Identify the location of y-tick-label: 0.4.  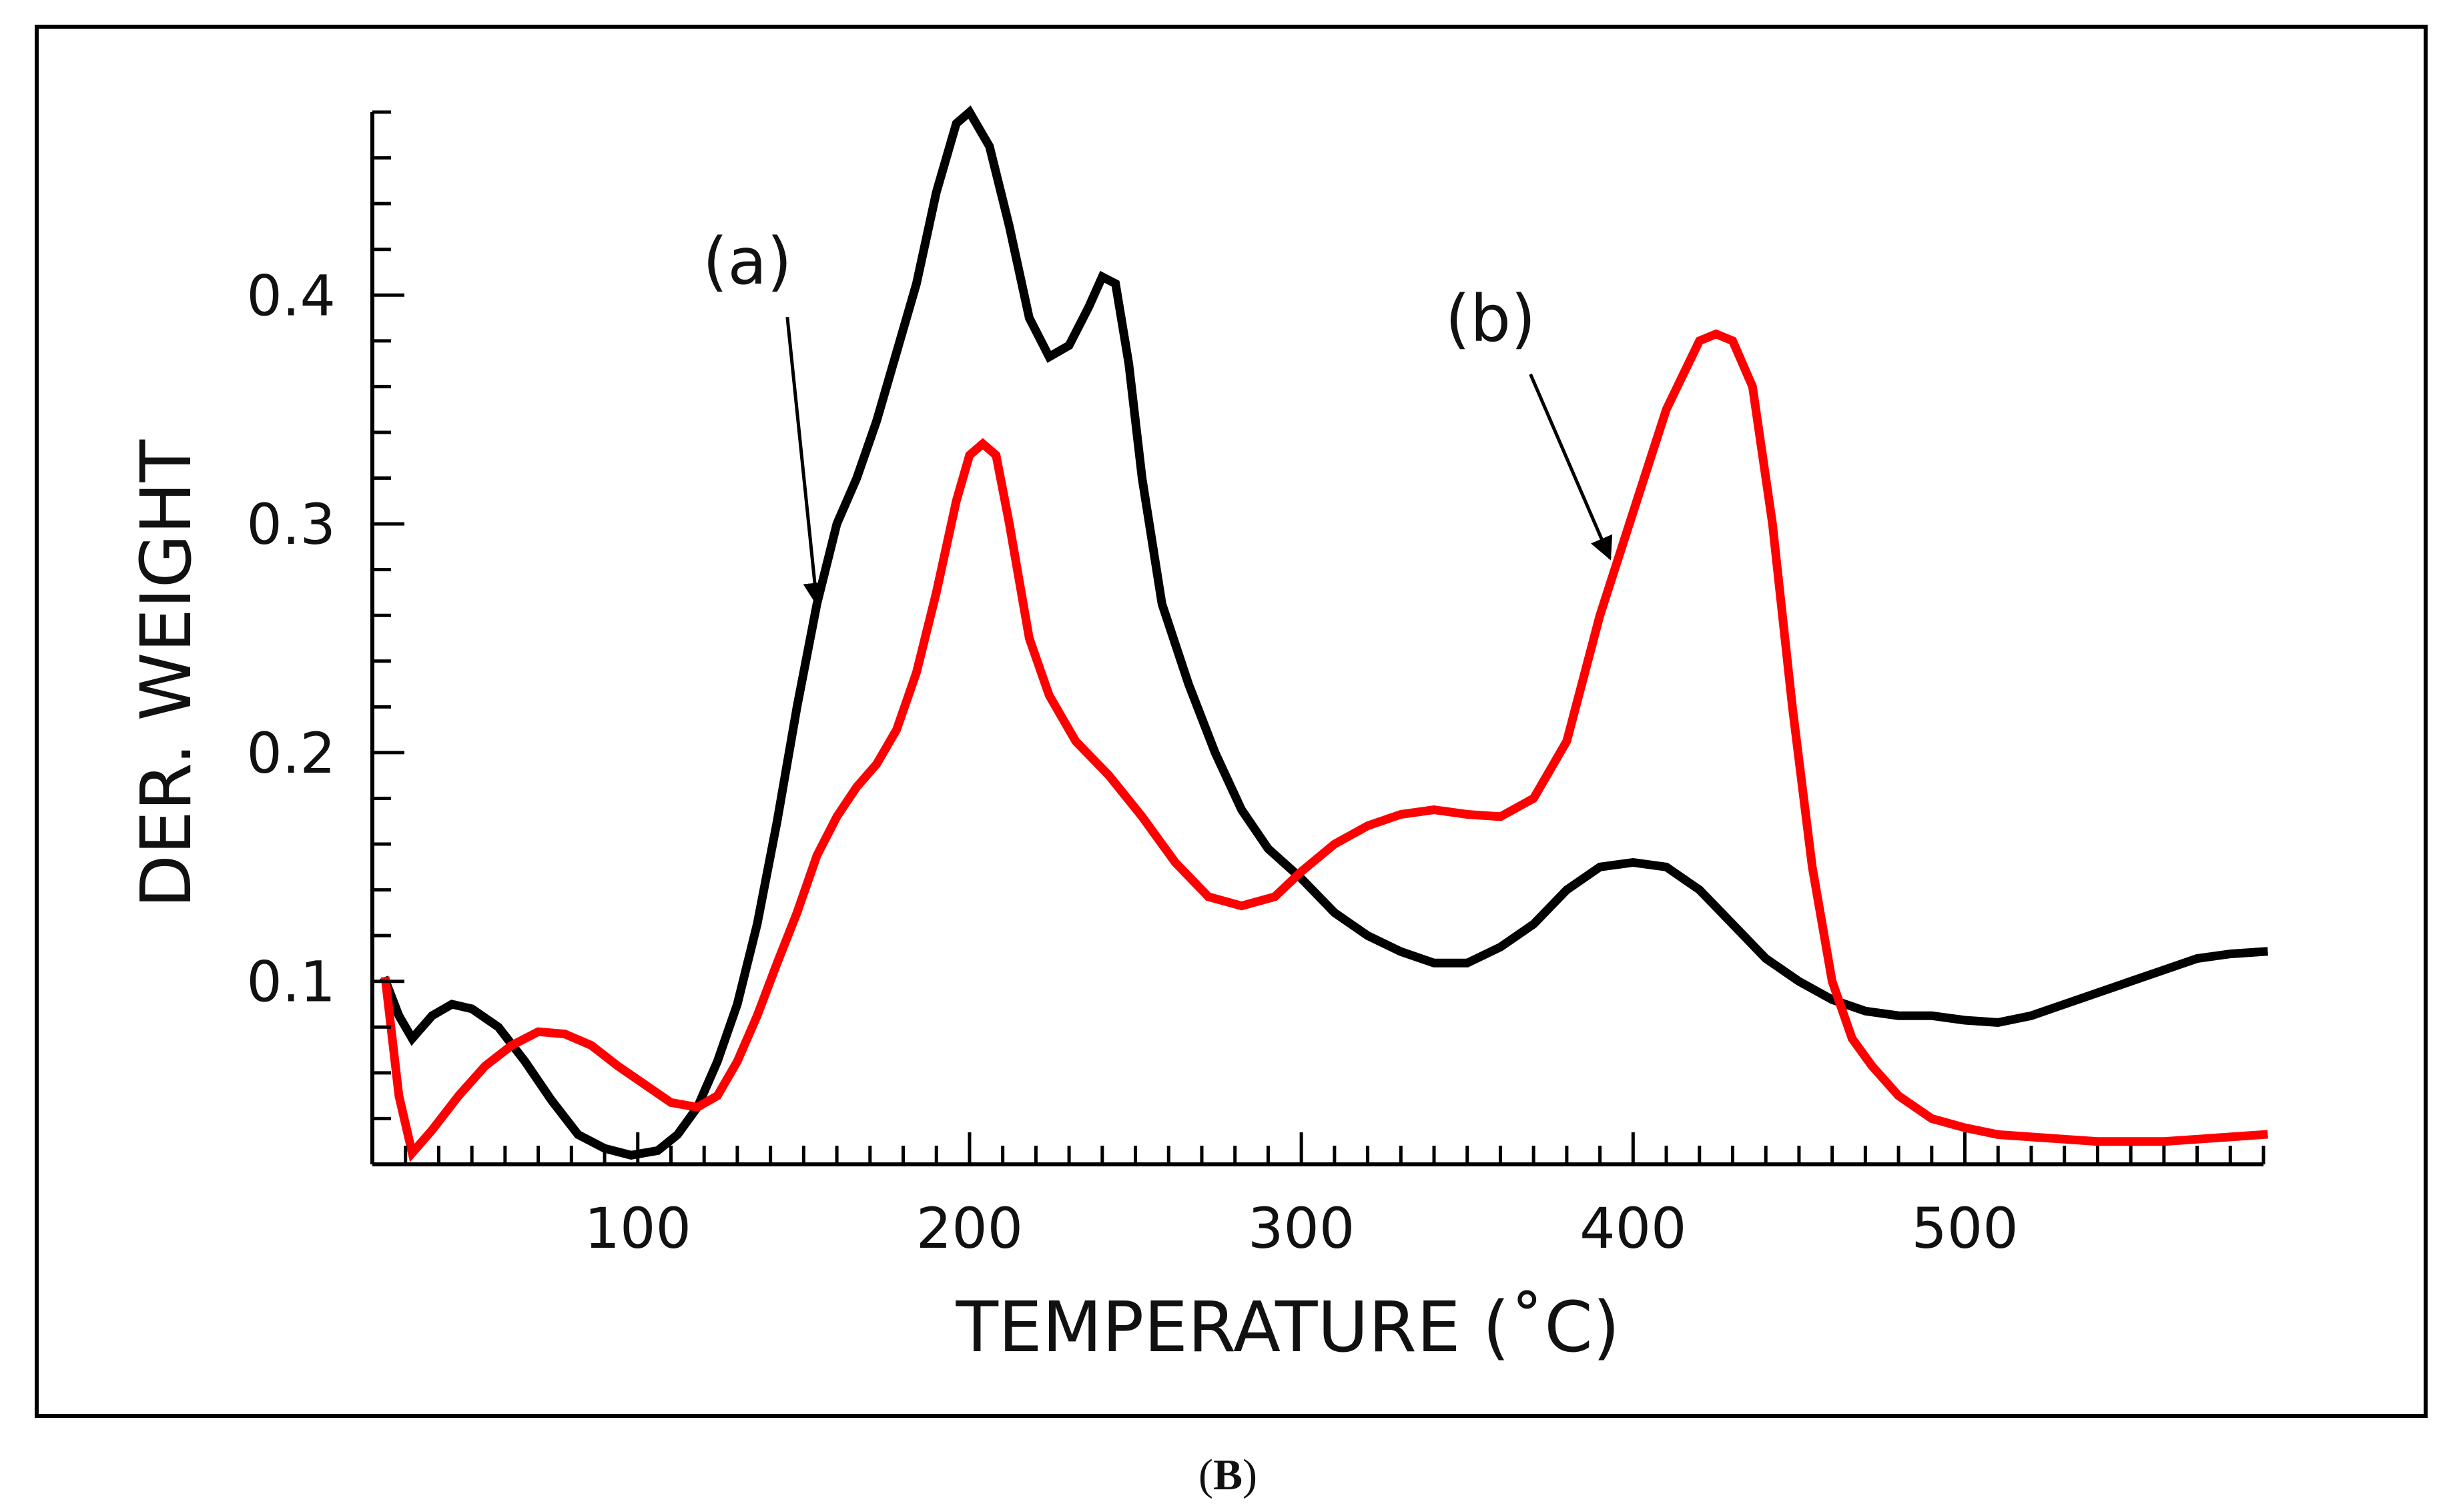
(291, 295).